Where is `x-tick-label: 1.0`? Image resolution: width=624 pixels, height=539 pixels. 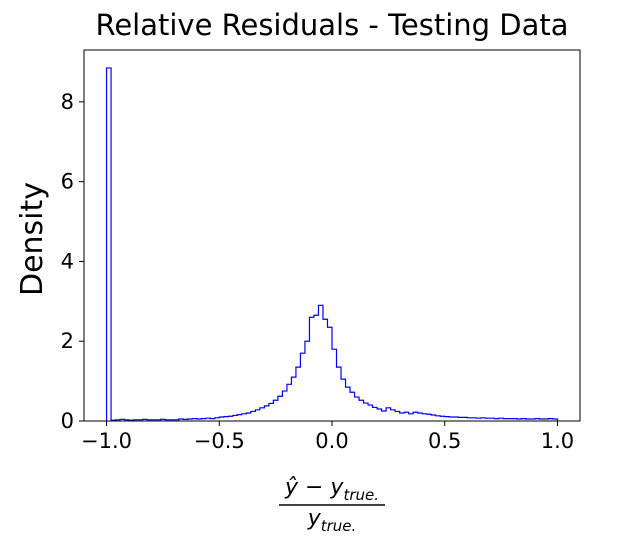
x-tick-label: 1.0 is located at coordinates (557, 441).